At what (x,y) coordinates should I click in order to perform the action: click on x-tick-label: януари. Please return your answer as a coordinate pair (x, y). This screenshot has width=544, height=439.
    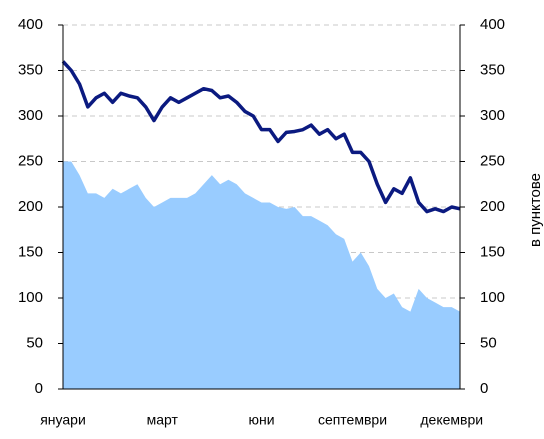
    Looking at the image, I should click on (63, 420).